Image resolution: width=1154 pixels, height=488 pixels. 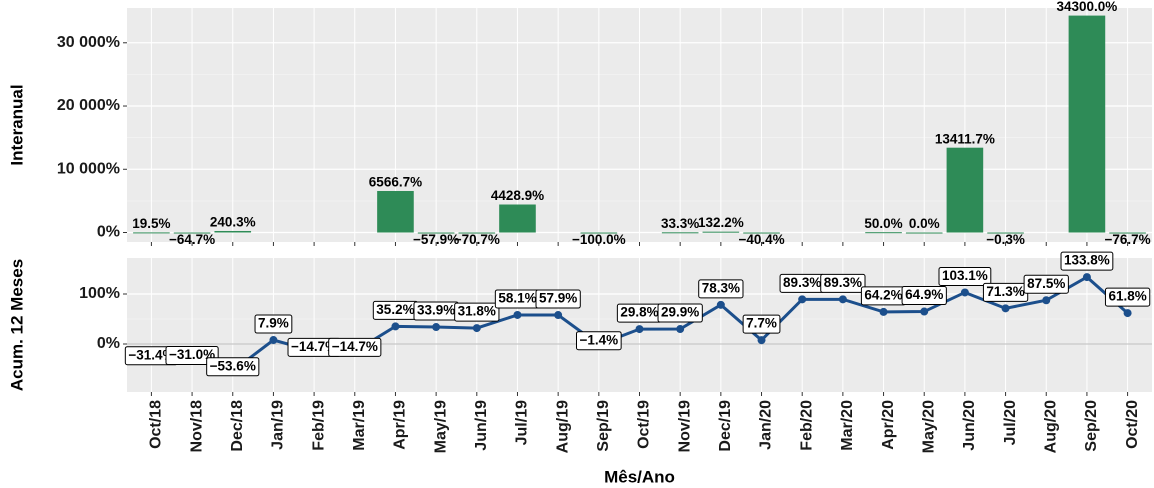 I want to click on data-label: −14.7%, so click(x=355, y=346).